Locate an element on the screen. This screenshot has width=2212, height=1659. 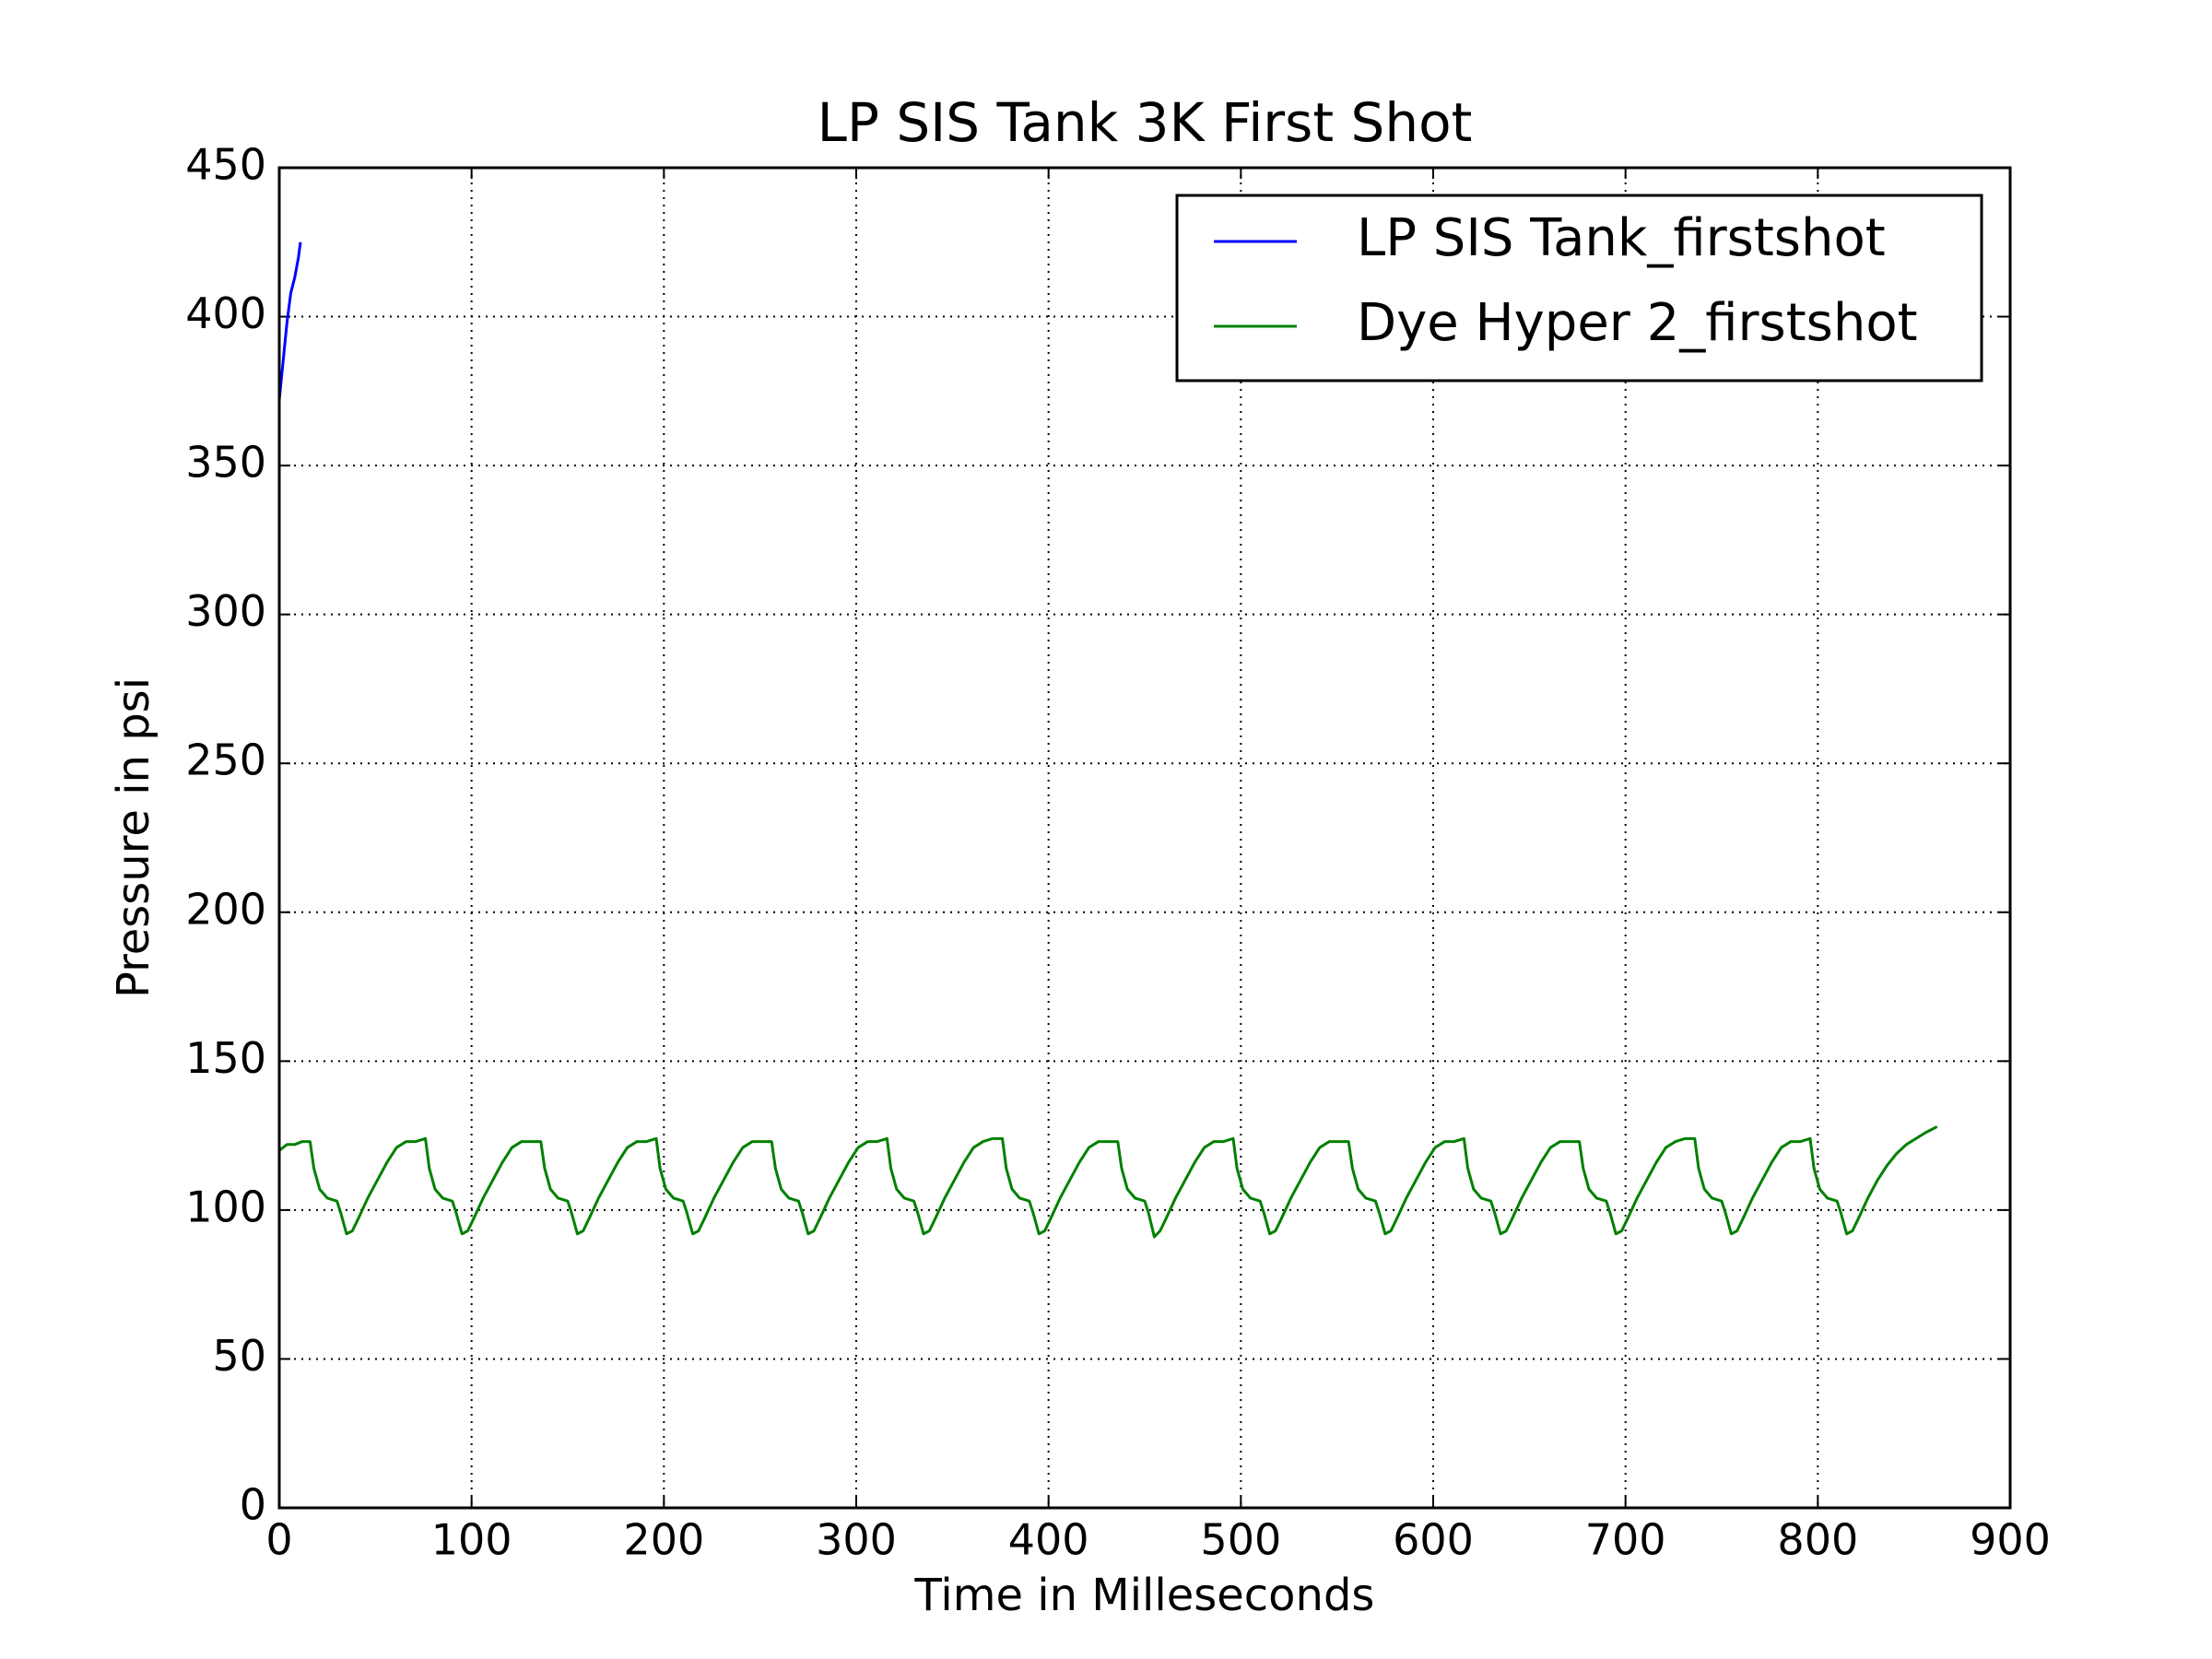
y-tick-label: 350 is located at coordinates (225, 463).